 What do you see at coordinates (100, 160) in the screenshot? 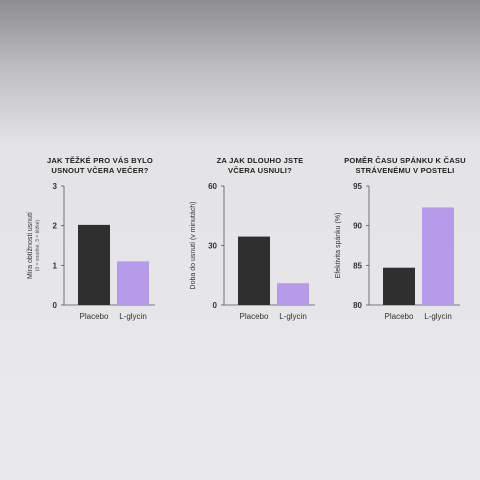
I see `chart-title-line-1: JAK TĚŽKÉ PRO VÁS BYLO` at bounding box center [100, 160].